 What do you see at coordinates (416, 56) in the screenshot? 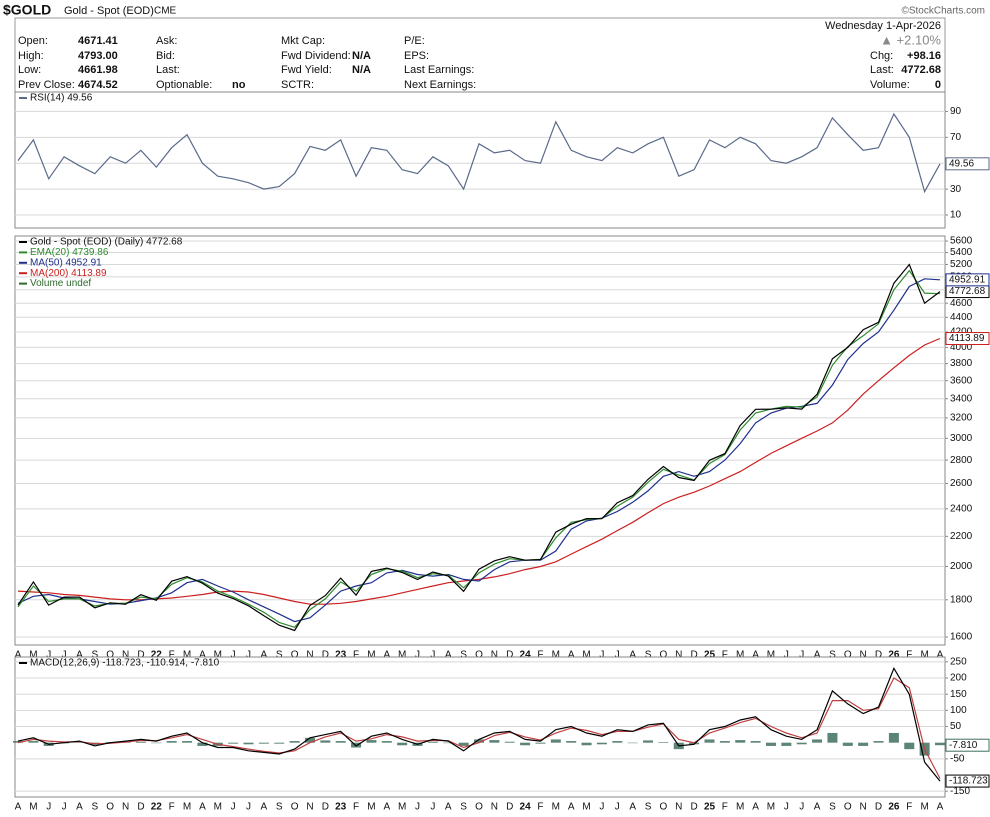
I see `quote-label: EPS:` at bounding box center [416, 56].